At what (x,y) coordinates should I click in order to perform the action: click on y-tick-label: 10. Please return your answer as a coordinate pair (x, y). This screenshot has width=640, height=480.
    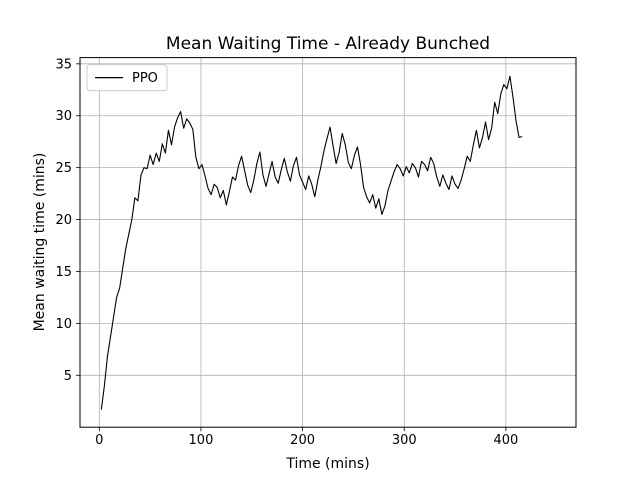
    Looking at the image, I should click on (63, 324).